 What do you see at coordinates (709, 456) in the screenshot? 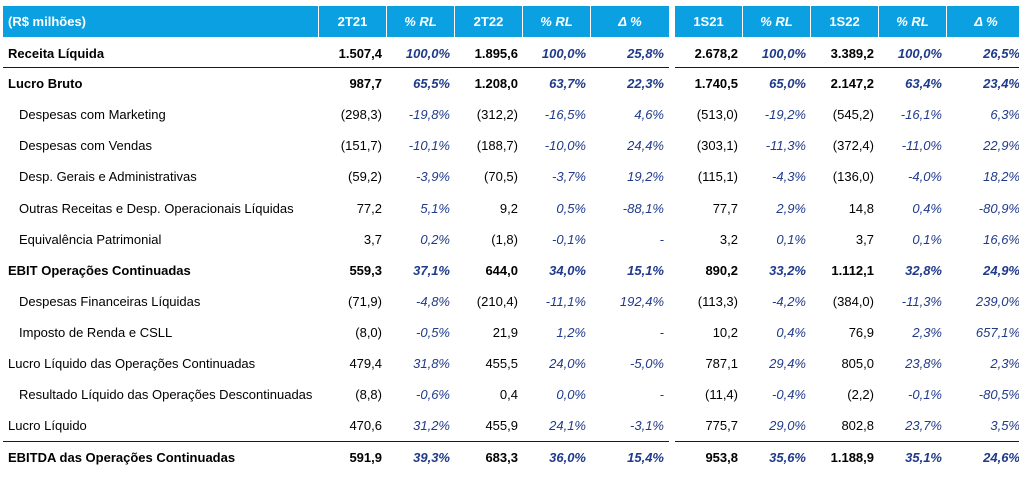
I see `value-cell: 953,8` at bounding box center [709, 456].